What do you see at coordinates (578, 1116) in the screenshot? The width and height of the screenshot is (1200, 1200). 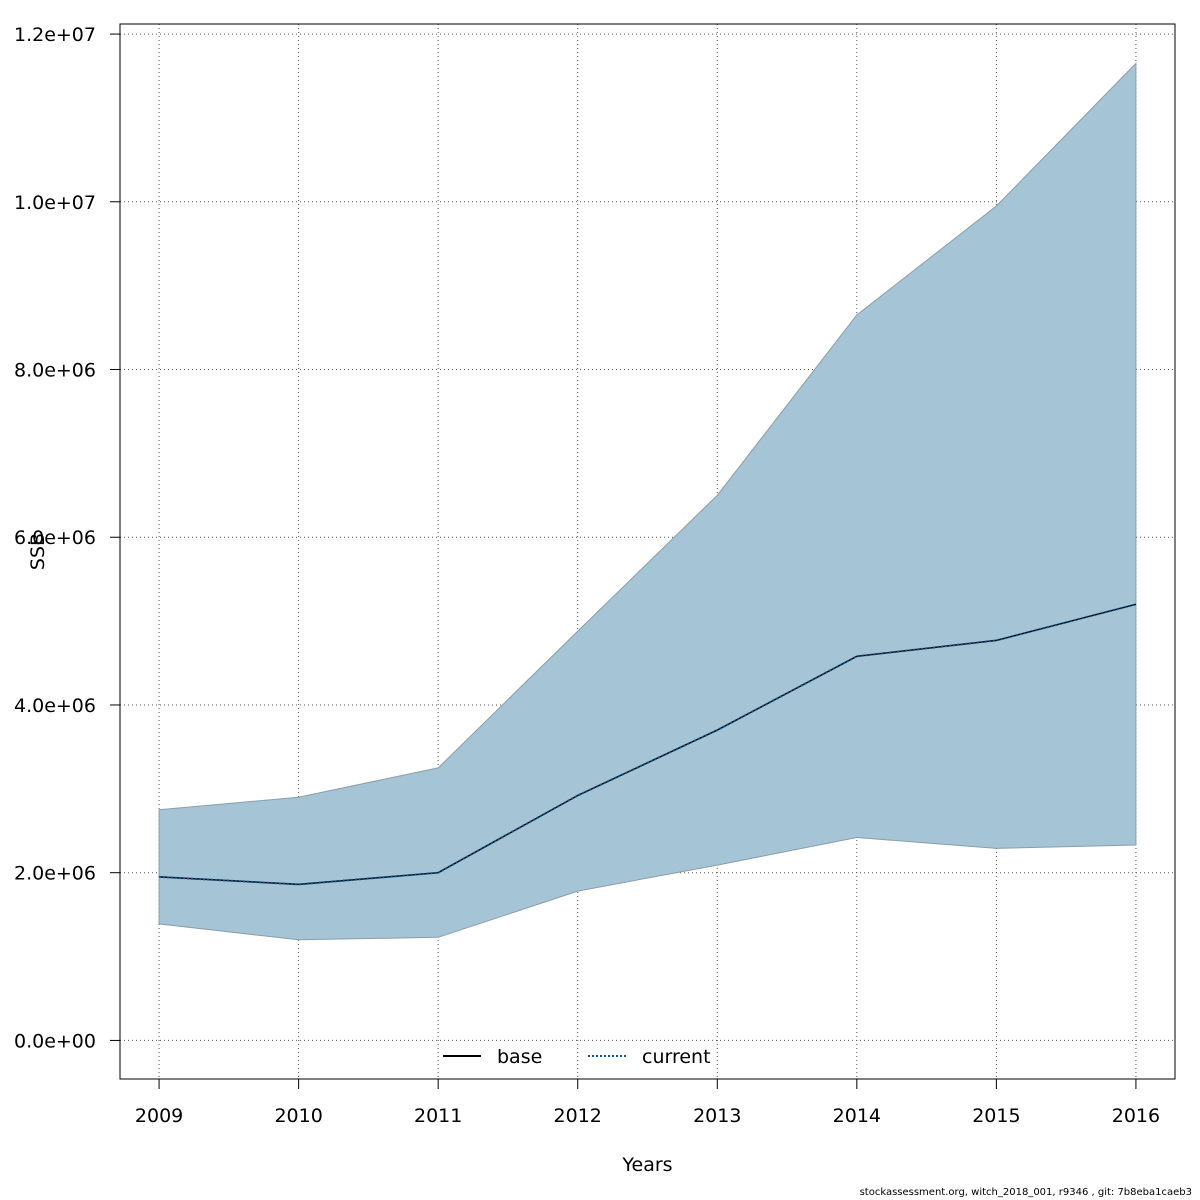 I see `x-tick-label: 2012` at bounding box center [578, 1116].